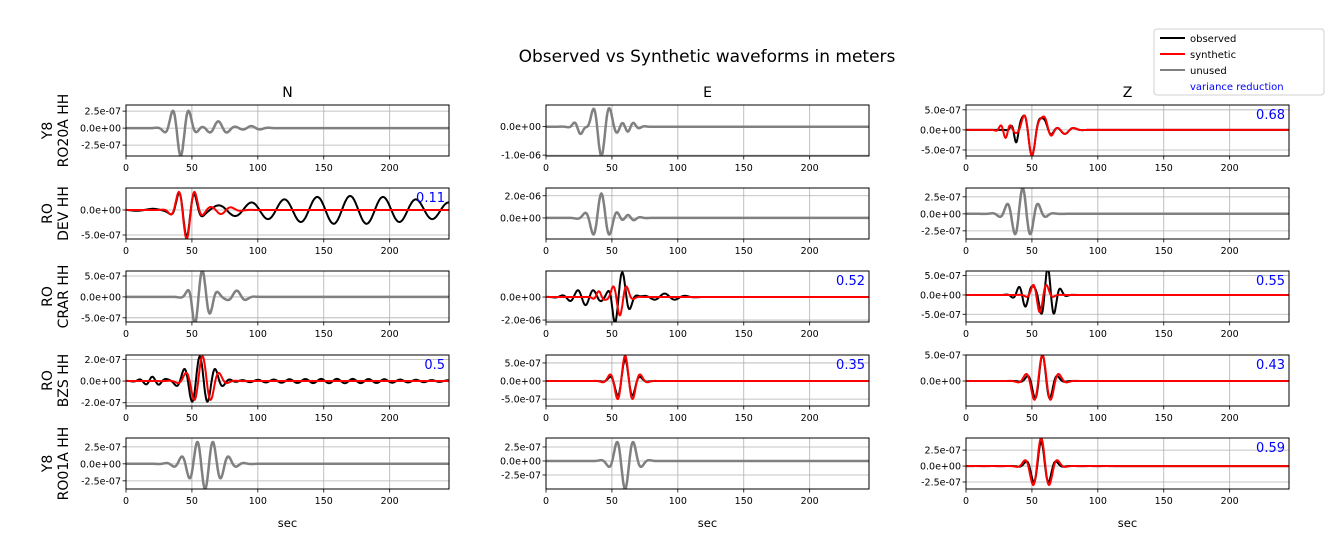 The height and width of the screenshot is (558, 1329). Describe the element at coordinates (1270, 281) in the screenshot. I see `variance-reduction-label: 0.55` at that location.